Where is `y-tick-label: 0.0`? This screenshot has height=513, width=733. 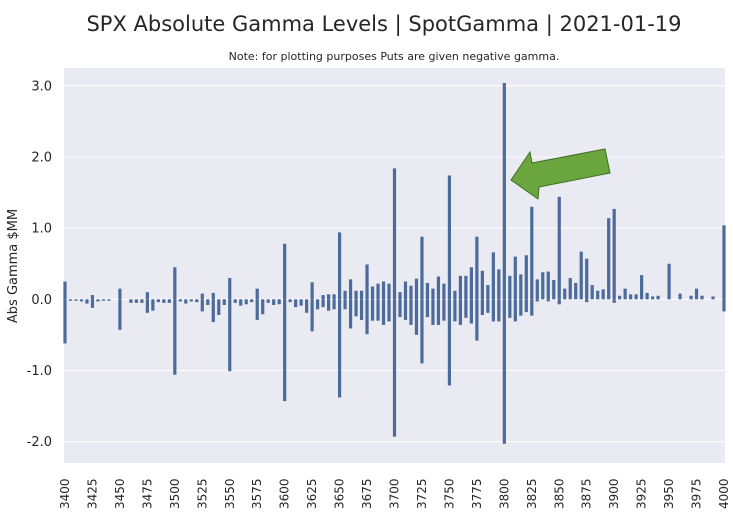
y-tick-label: 0.0 is located at coordinates (41, 300).